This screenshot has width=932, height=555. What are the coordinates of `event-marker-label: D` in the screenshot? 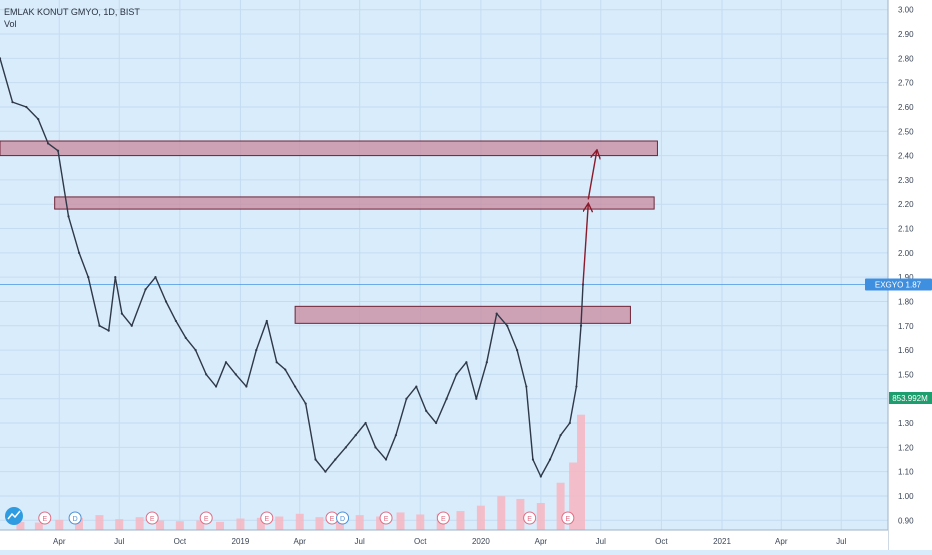 It's located at (342, 519).